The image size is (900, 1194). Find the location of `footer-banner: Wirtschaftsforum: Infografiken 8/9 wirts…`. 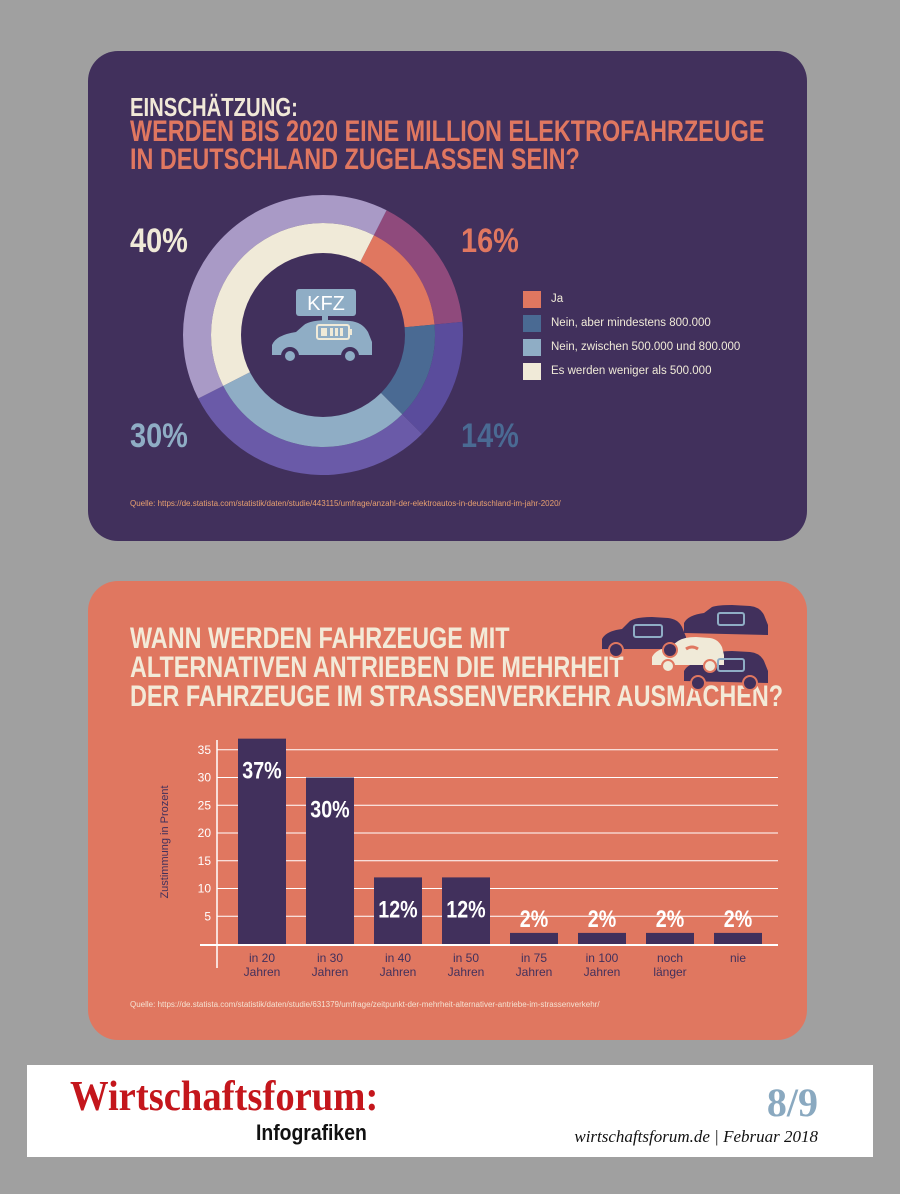

footer-banner: Wirtschaftsforum: Infografiken 8/9 wirts… is located at coordinates (450, 1111).